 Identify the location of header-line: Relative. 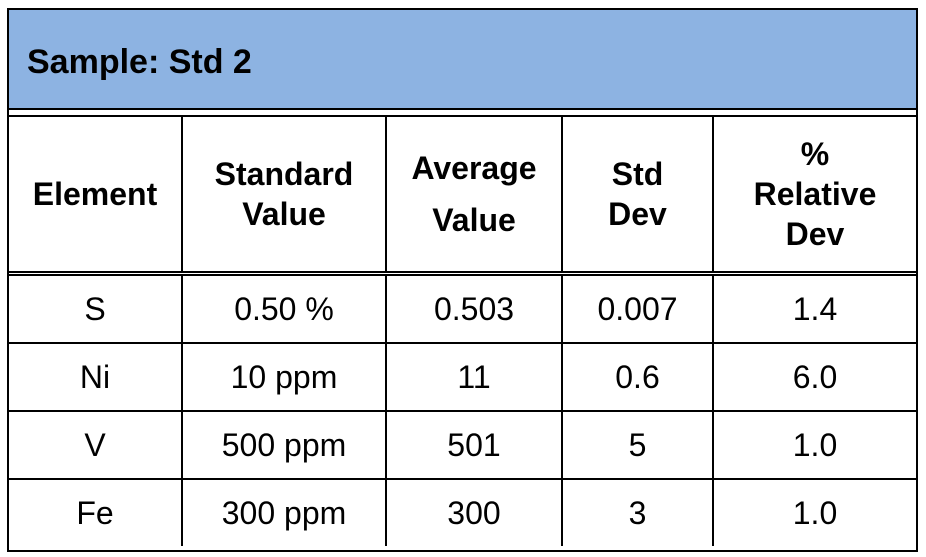
(815, 194).